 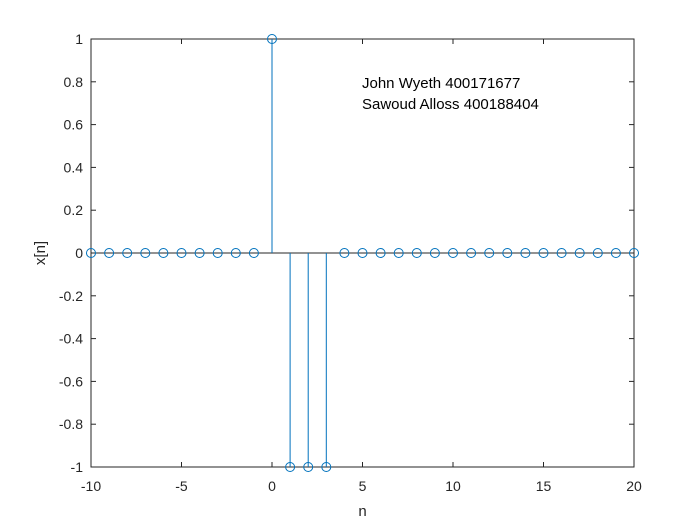 I want to click on x-tick-label: 5, so click(x=363, y=486).